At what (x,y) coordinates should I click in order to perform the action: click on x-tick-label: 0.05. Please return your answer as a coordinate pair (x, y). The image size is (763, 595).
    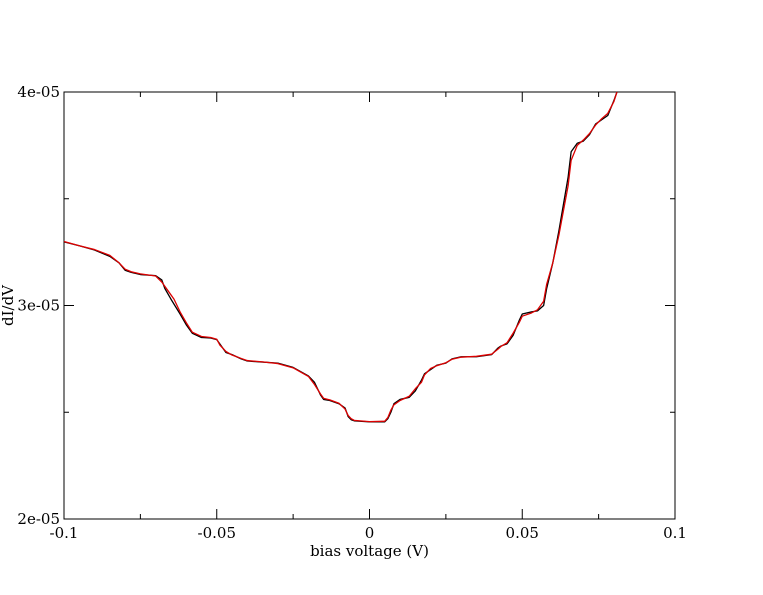
    Looking at the image, I should click on (522, 533).